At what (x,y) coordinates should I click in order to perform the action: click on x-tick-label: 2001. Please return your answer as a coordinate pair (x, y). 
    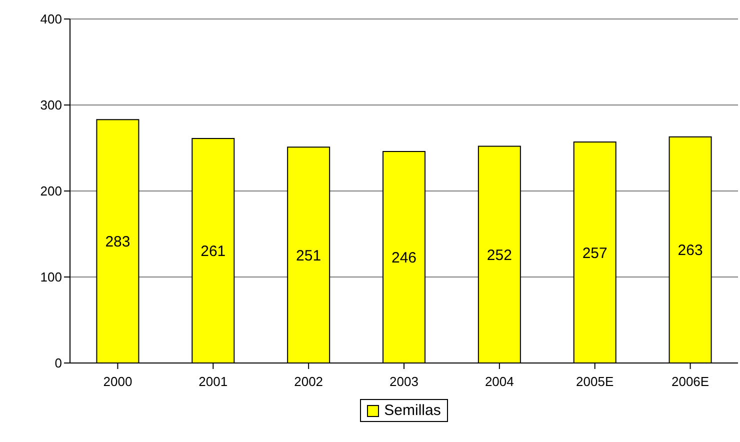
    Looking at the image, I should click on (213, 382).